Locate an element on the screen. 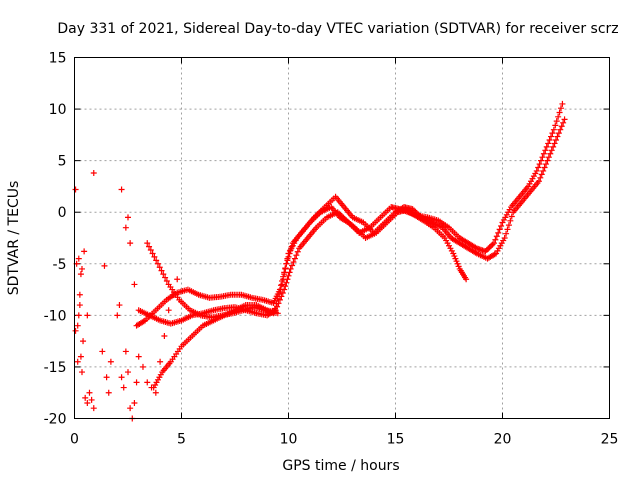 Image resolution: width=640 pixels, height=480 pixels. y-tick-label: -10 is located at coordinates (55, 316).